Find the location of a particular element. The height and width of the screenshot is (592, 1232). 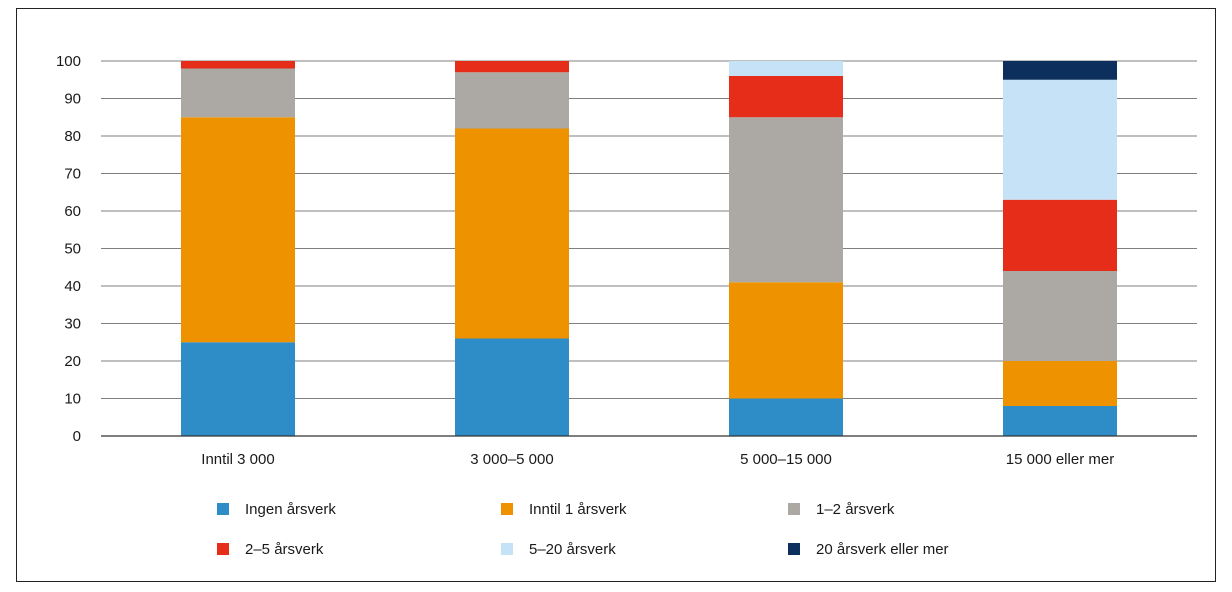

y-tick-label: 70 is located at coordinates (72, 174).